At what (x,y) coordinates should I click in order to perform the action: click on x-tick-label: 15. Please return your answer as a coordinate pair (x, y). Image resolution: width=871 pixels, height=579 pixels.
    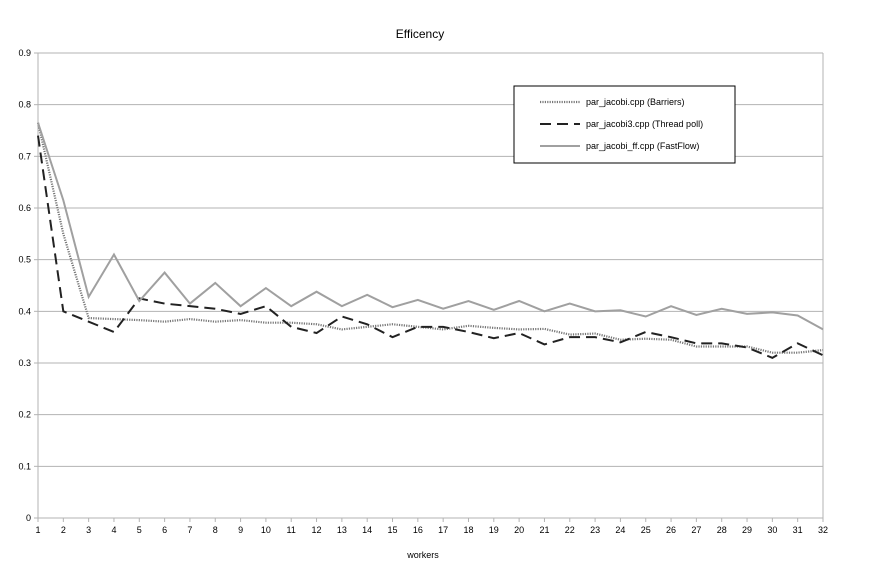
    Looking at the image, I should click on (393, 530).